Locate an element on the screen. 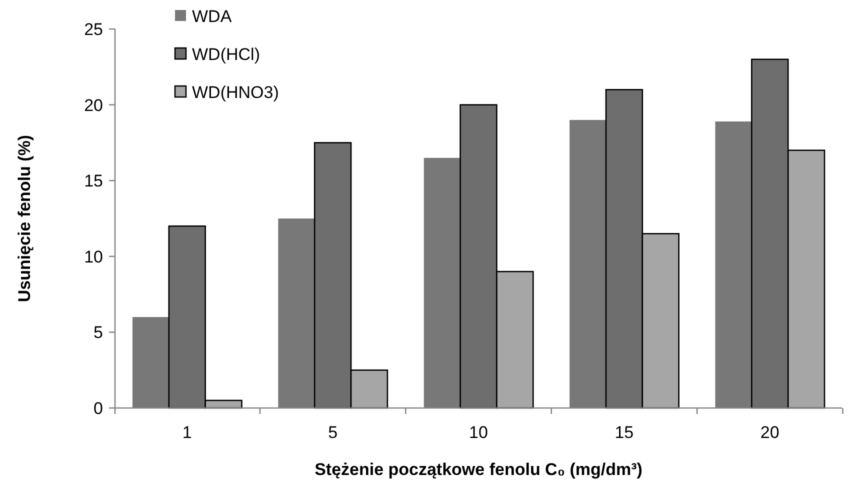  y-axis-title: Usunięcie fenolu (%) is located at coordinates (24, 218).